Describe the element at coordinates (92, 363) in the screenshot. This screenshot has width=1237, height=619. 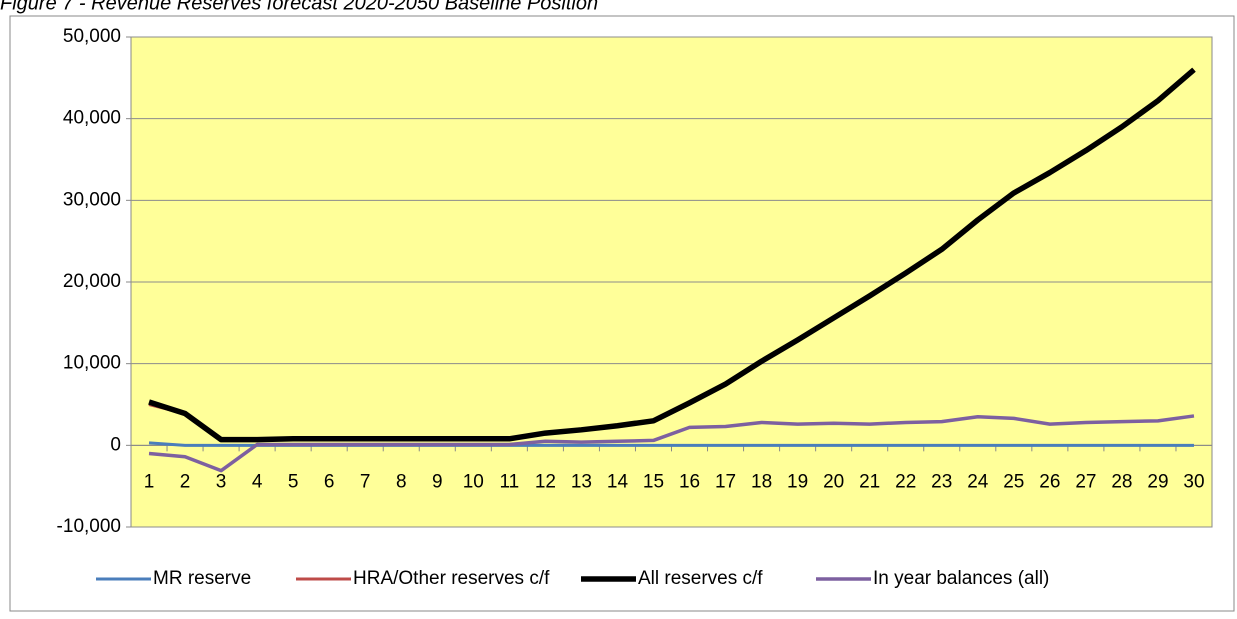
I see `y-tick-label: 10,000` at that location.